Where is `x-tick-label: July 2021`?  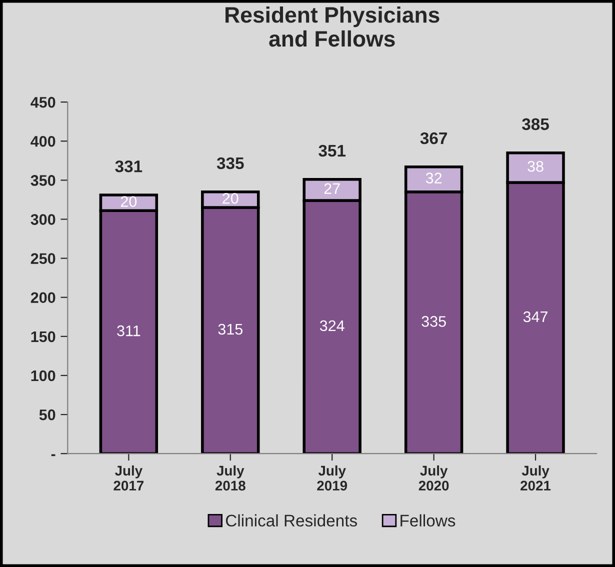 x-tick-label: July 2021 is located at coordinates (535, 478).